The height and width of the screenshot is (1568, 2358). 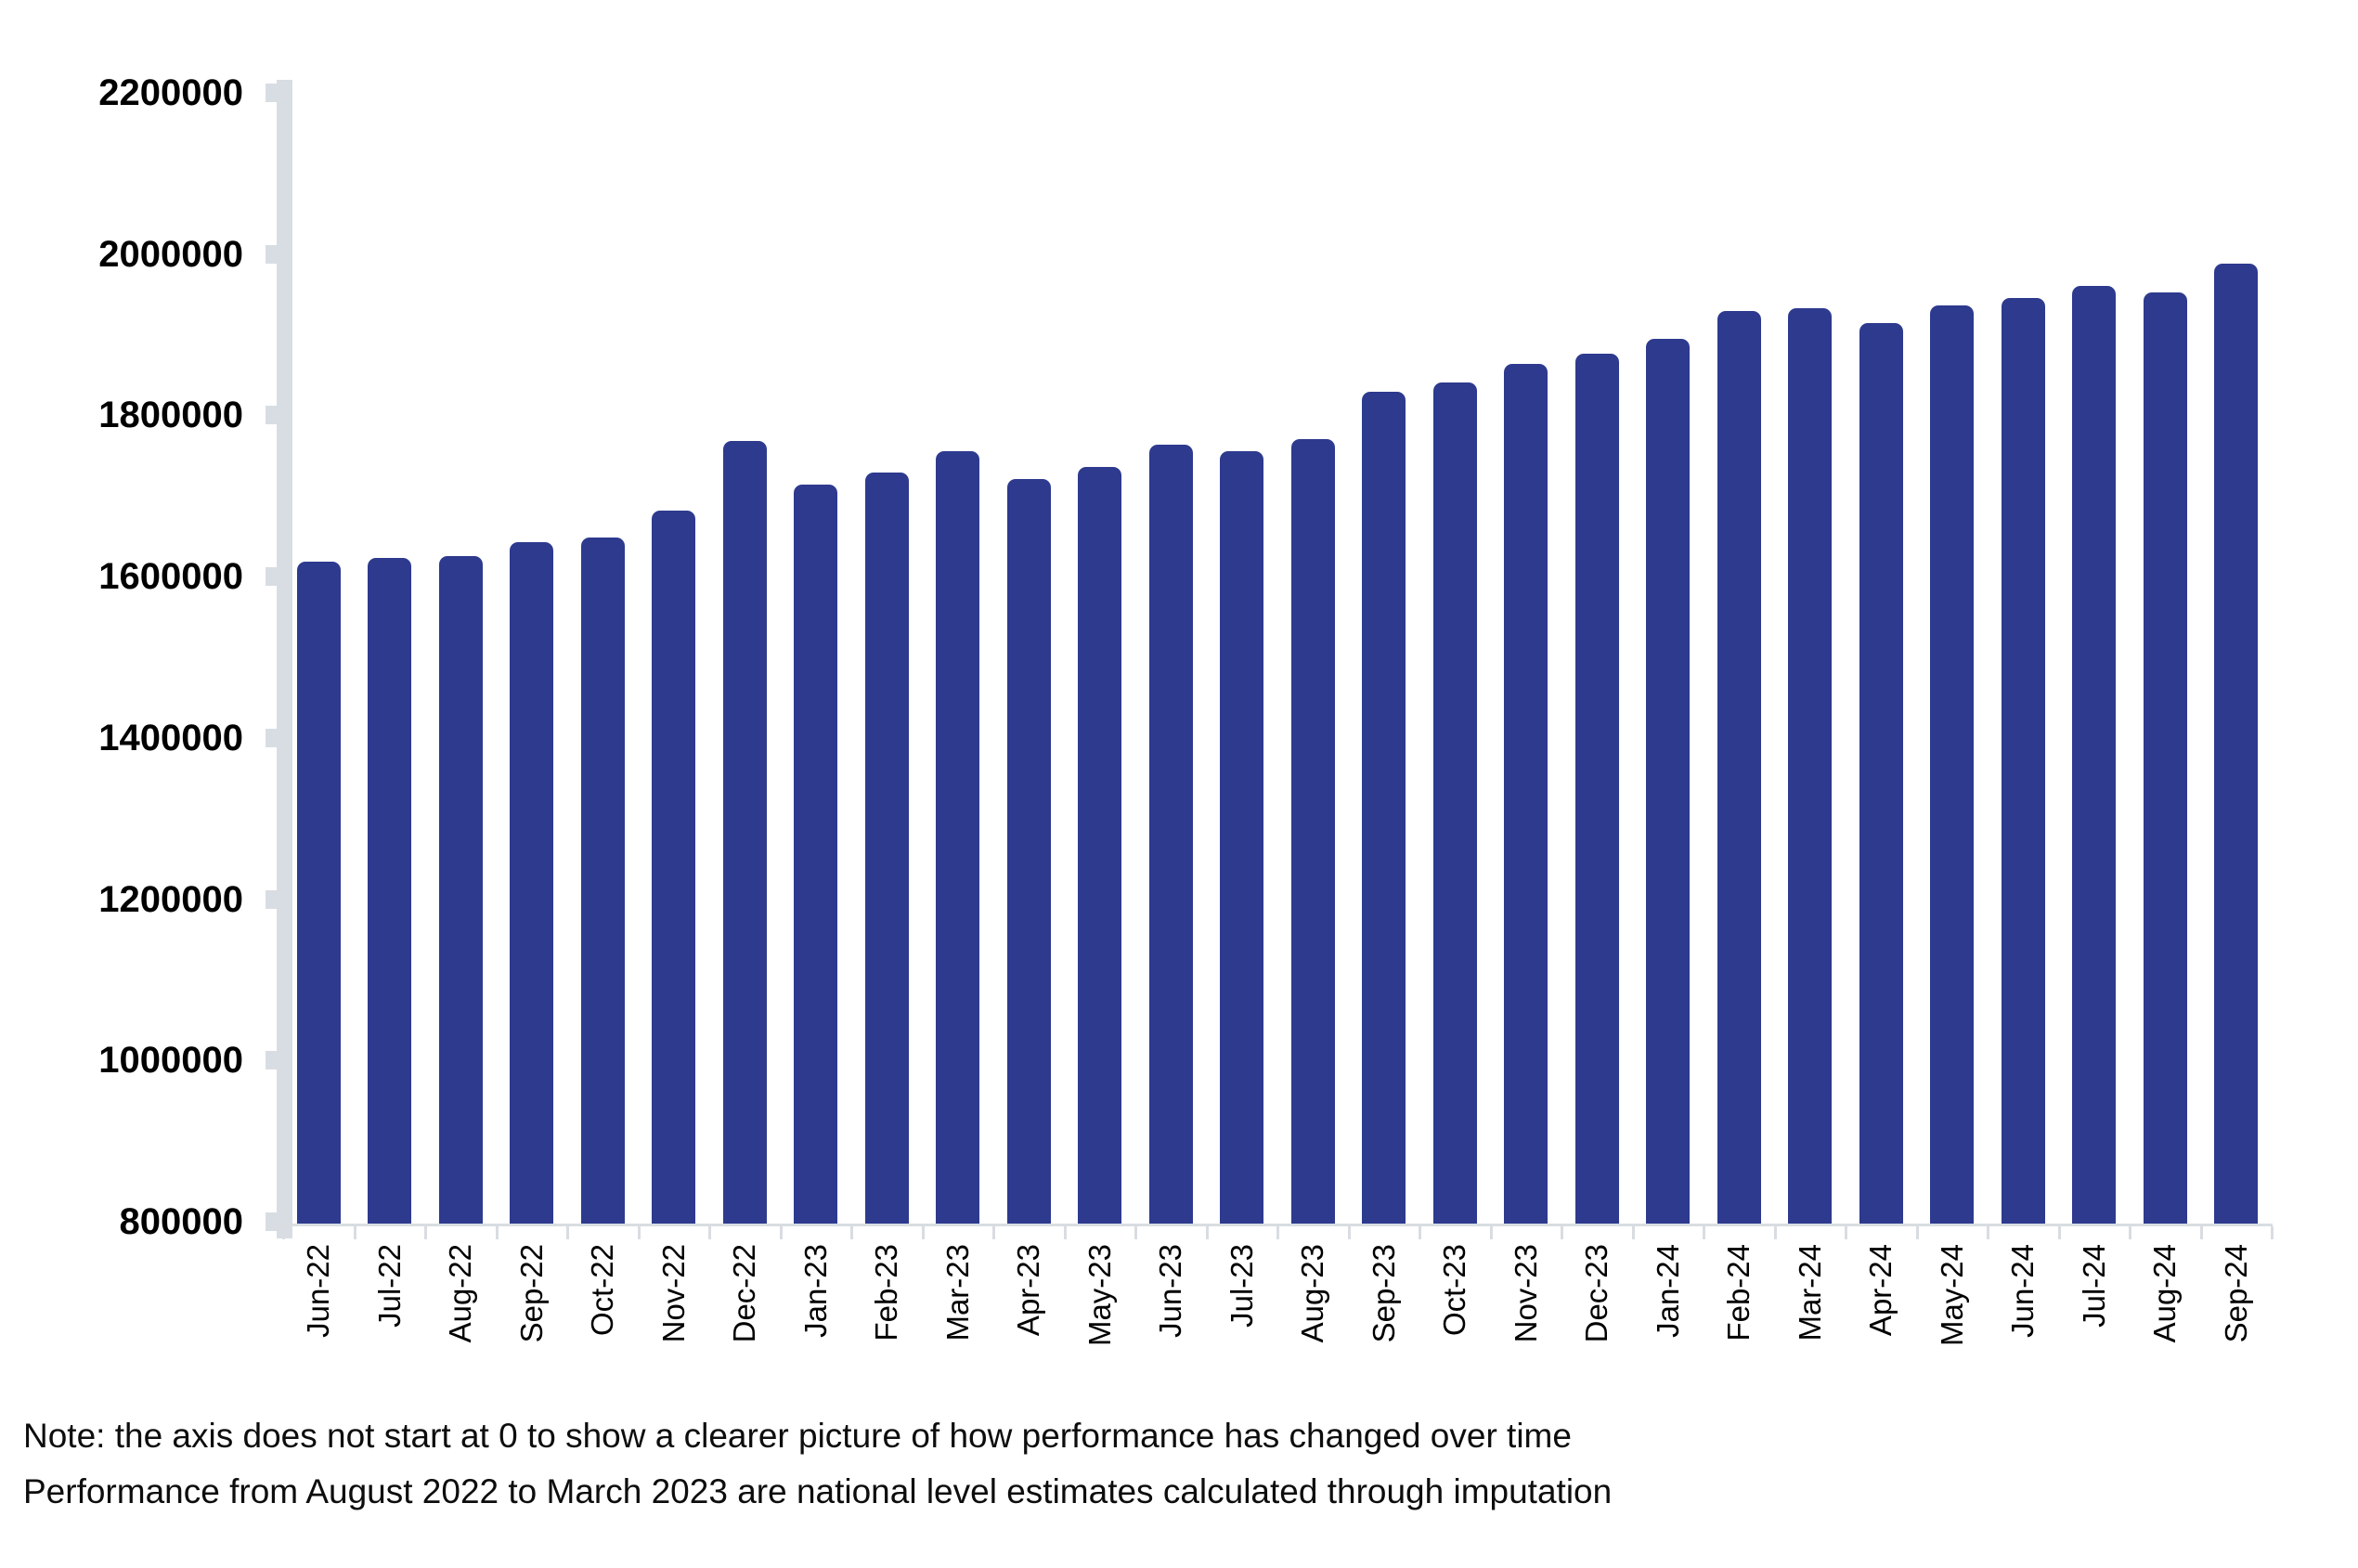 What do you see at coordinates (602, 1290) in the screenshot?
I see `x-label-Oct-22: Oct-22` at bounding box center [602, 1290].